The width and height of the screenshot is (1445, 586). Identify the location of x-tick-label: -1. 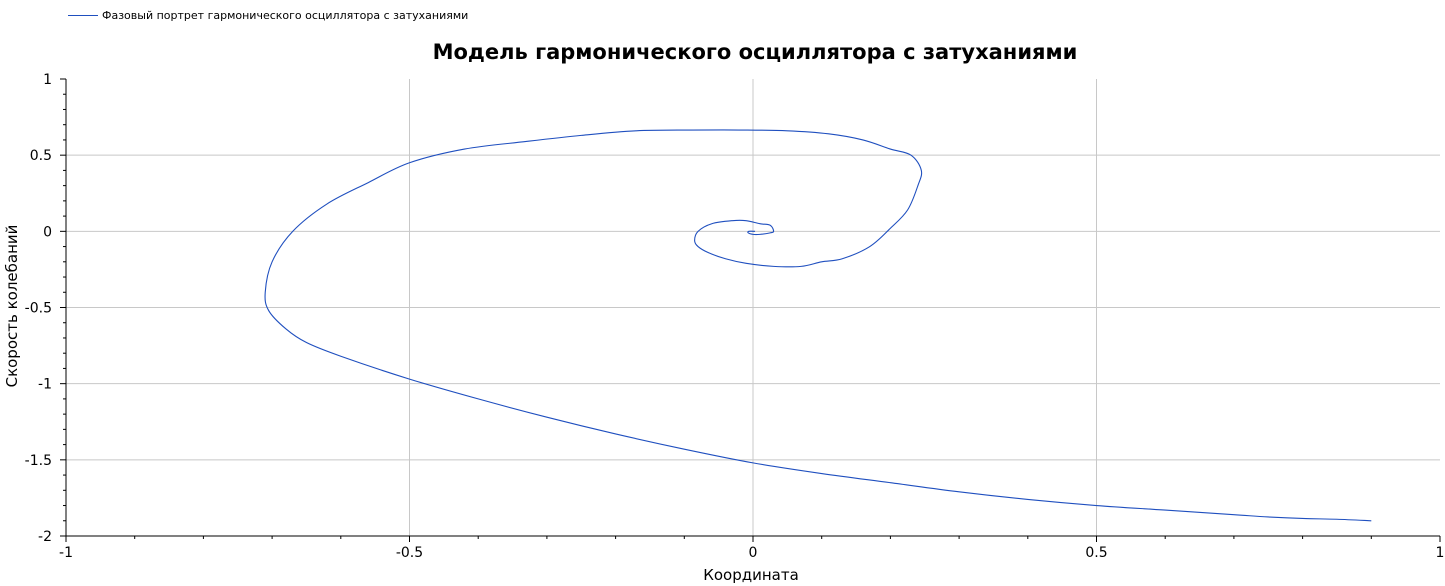
(66, 553).